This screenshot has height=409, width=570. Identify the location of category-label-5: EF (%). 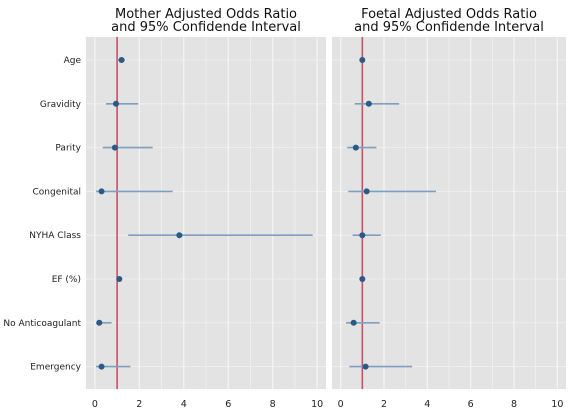
(66, 280).